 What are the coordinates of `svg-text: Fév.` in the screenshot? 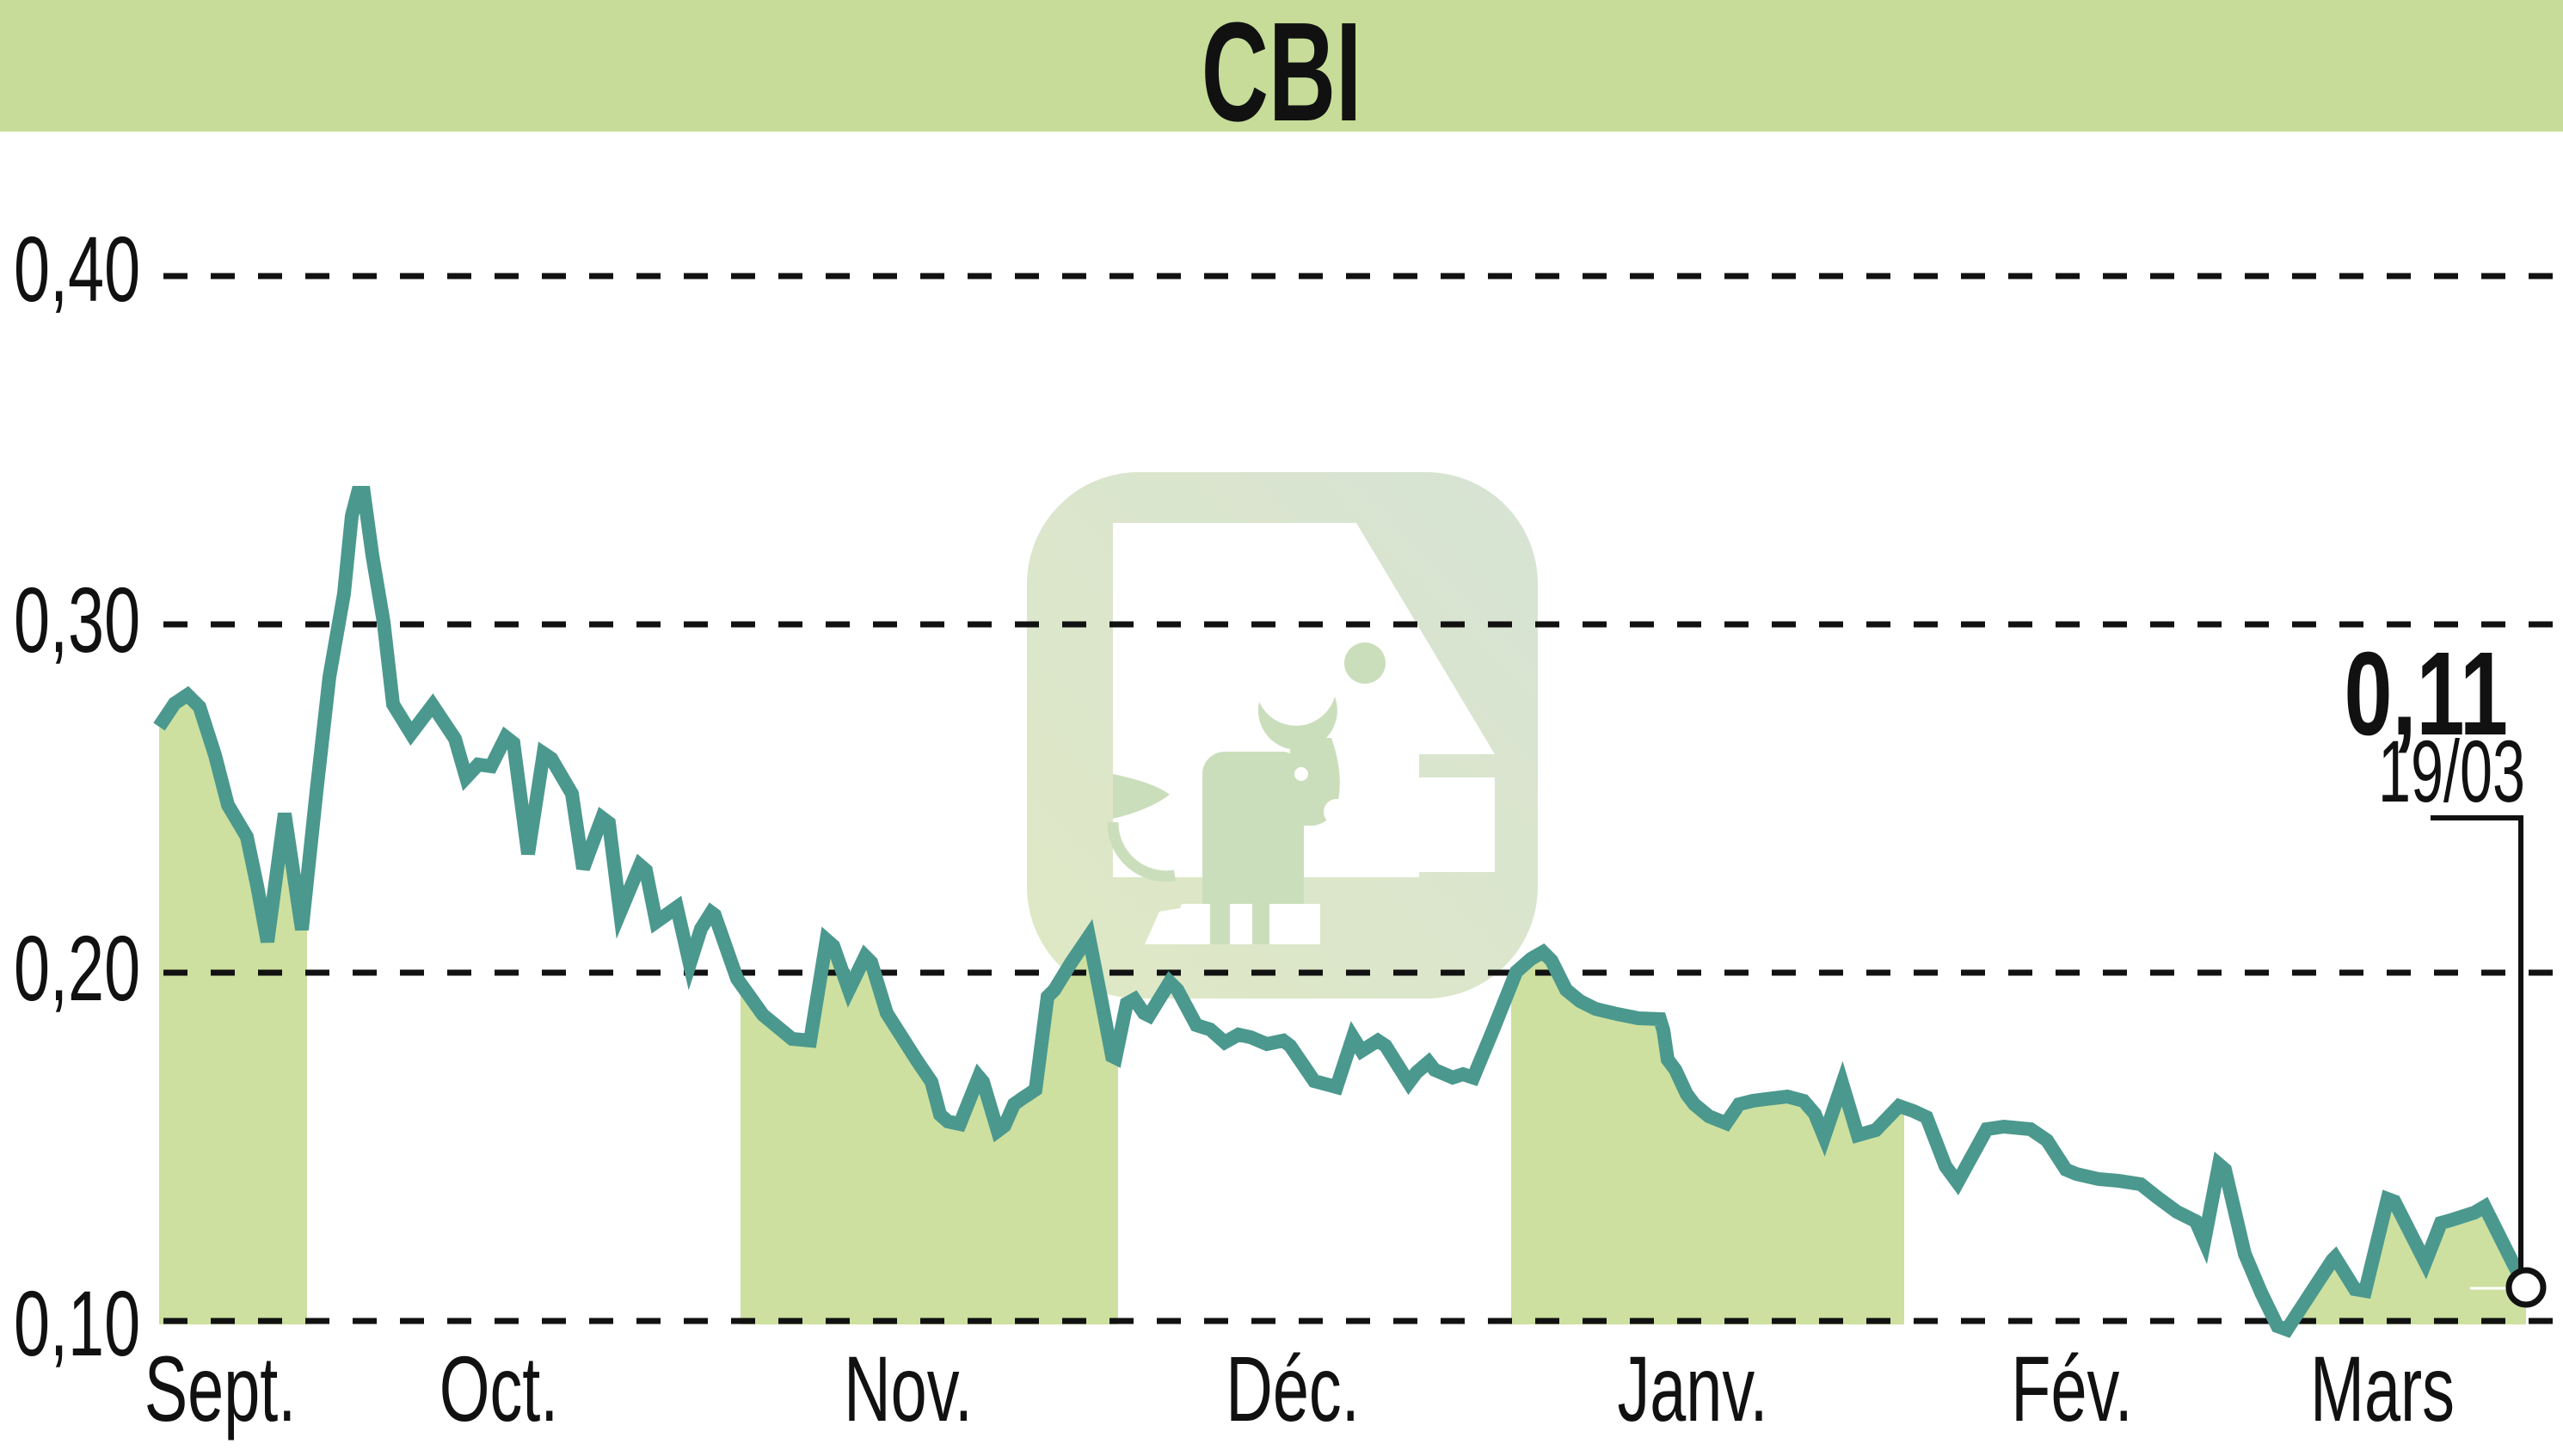 It's located at (2071, 1389).